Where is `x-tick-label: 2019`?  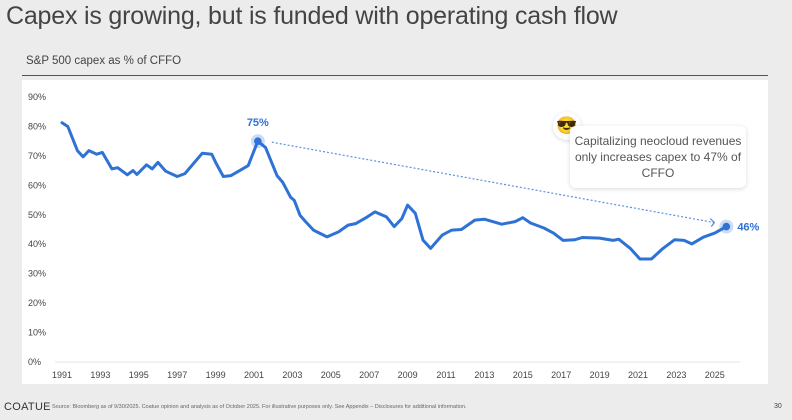 x-tick-label: 2019 is located at coordinates (600, 375).